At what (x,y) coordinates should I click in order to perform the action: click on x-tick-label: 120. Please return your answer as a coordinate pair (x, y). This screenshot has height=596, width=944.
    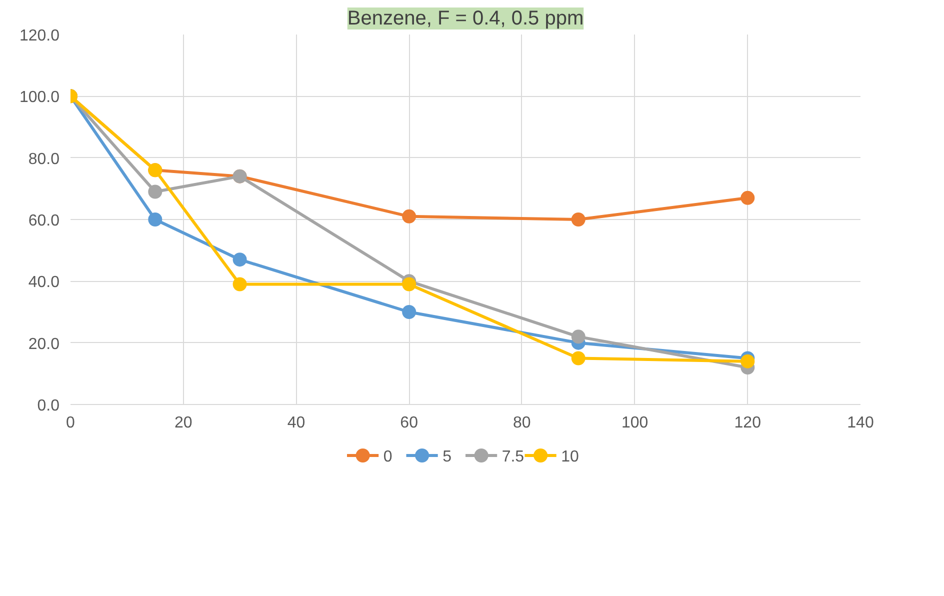
    Looking at the image, I should click on (748, 423).